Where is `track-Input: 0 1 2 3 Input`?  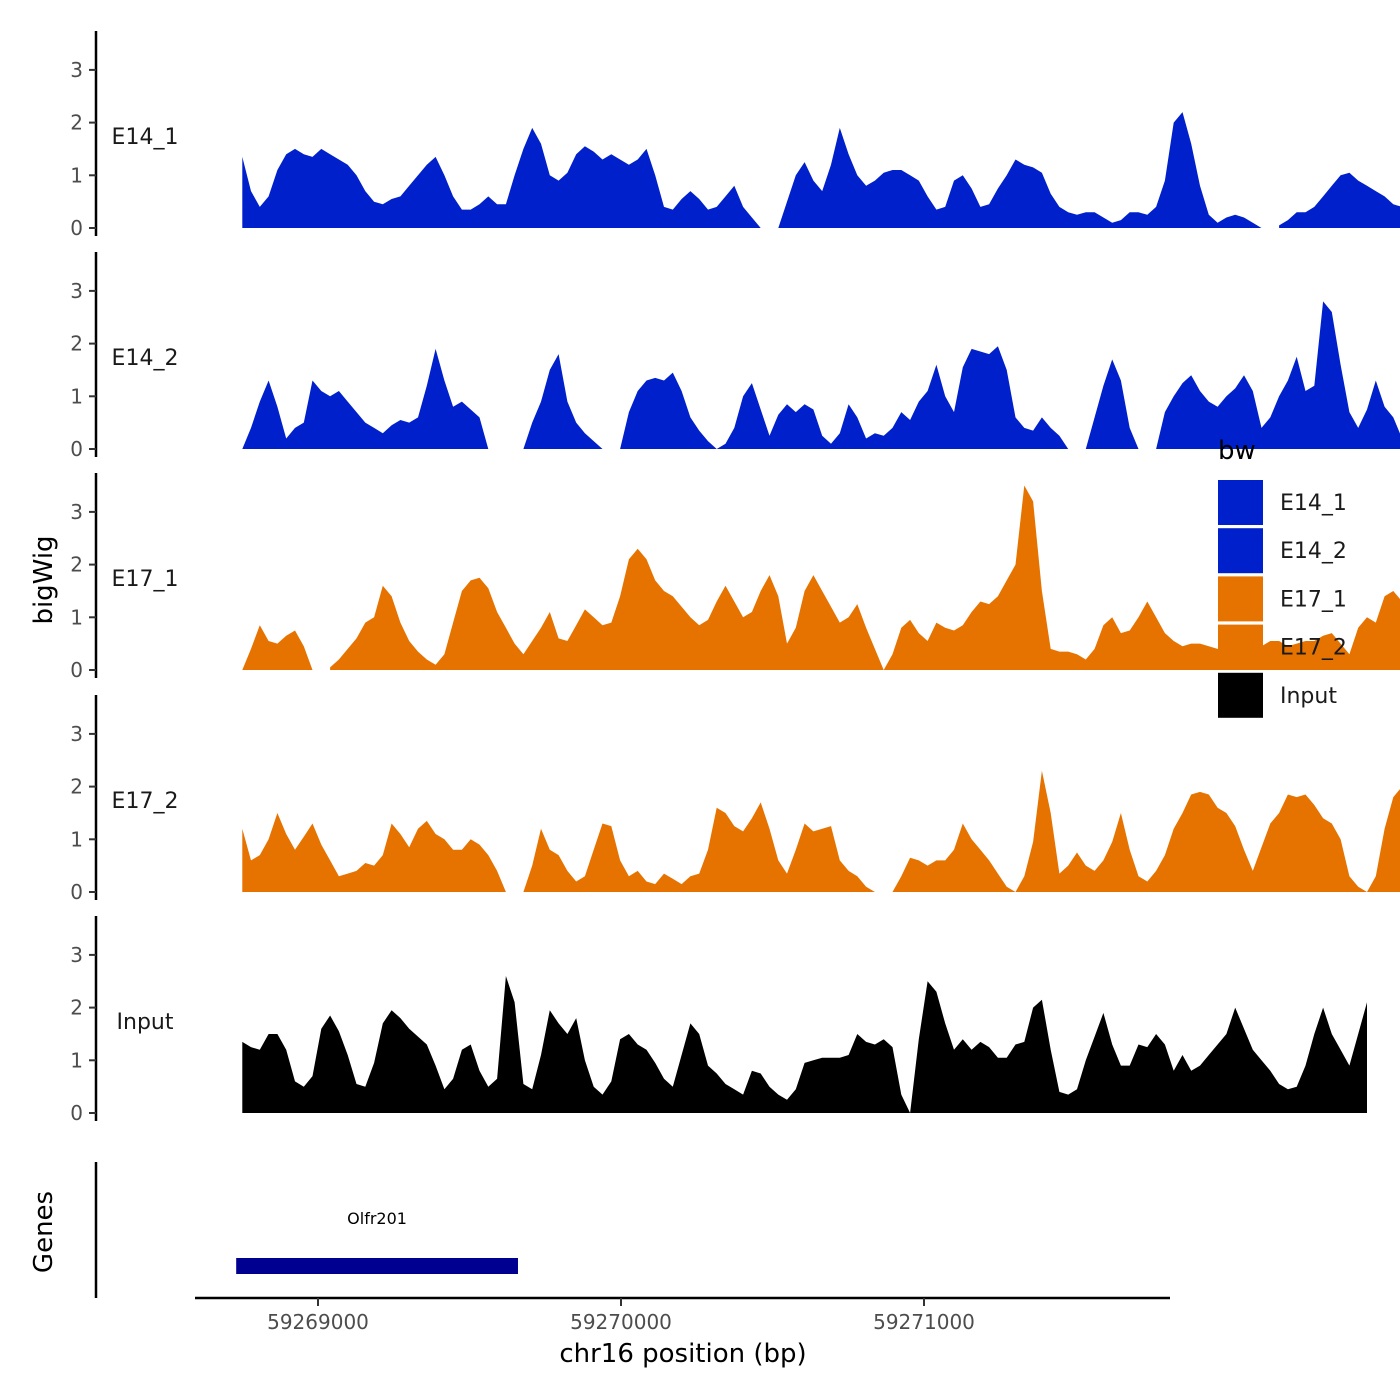
track-Input: 0 1 2 3 Input is located at coordinates (718, 1020).